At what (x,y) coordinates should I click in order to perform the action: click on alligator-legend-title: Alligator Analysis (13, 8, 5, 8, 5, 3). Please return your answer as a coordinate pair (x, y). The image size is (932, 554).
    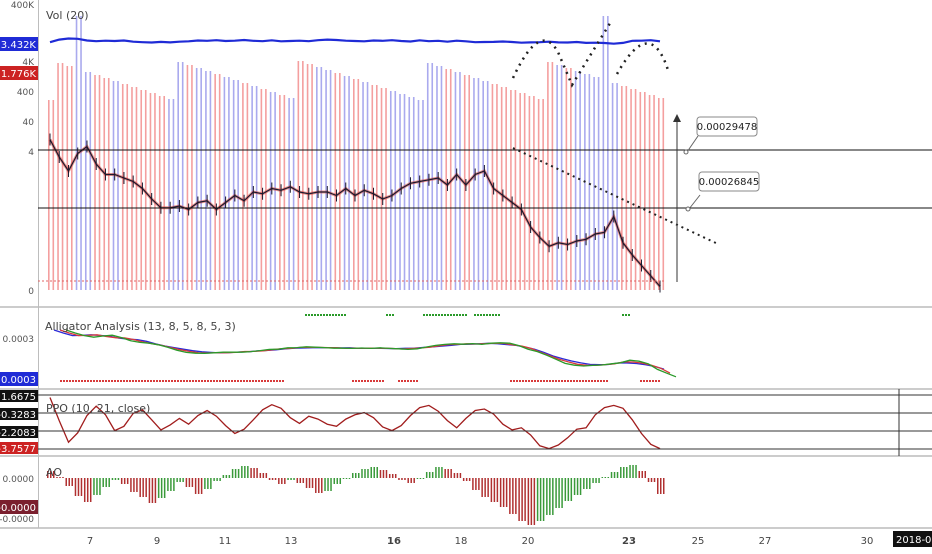
    Looking at the image, I should click on (140, 326).